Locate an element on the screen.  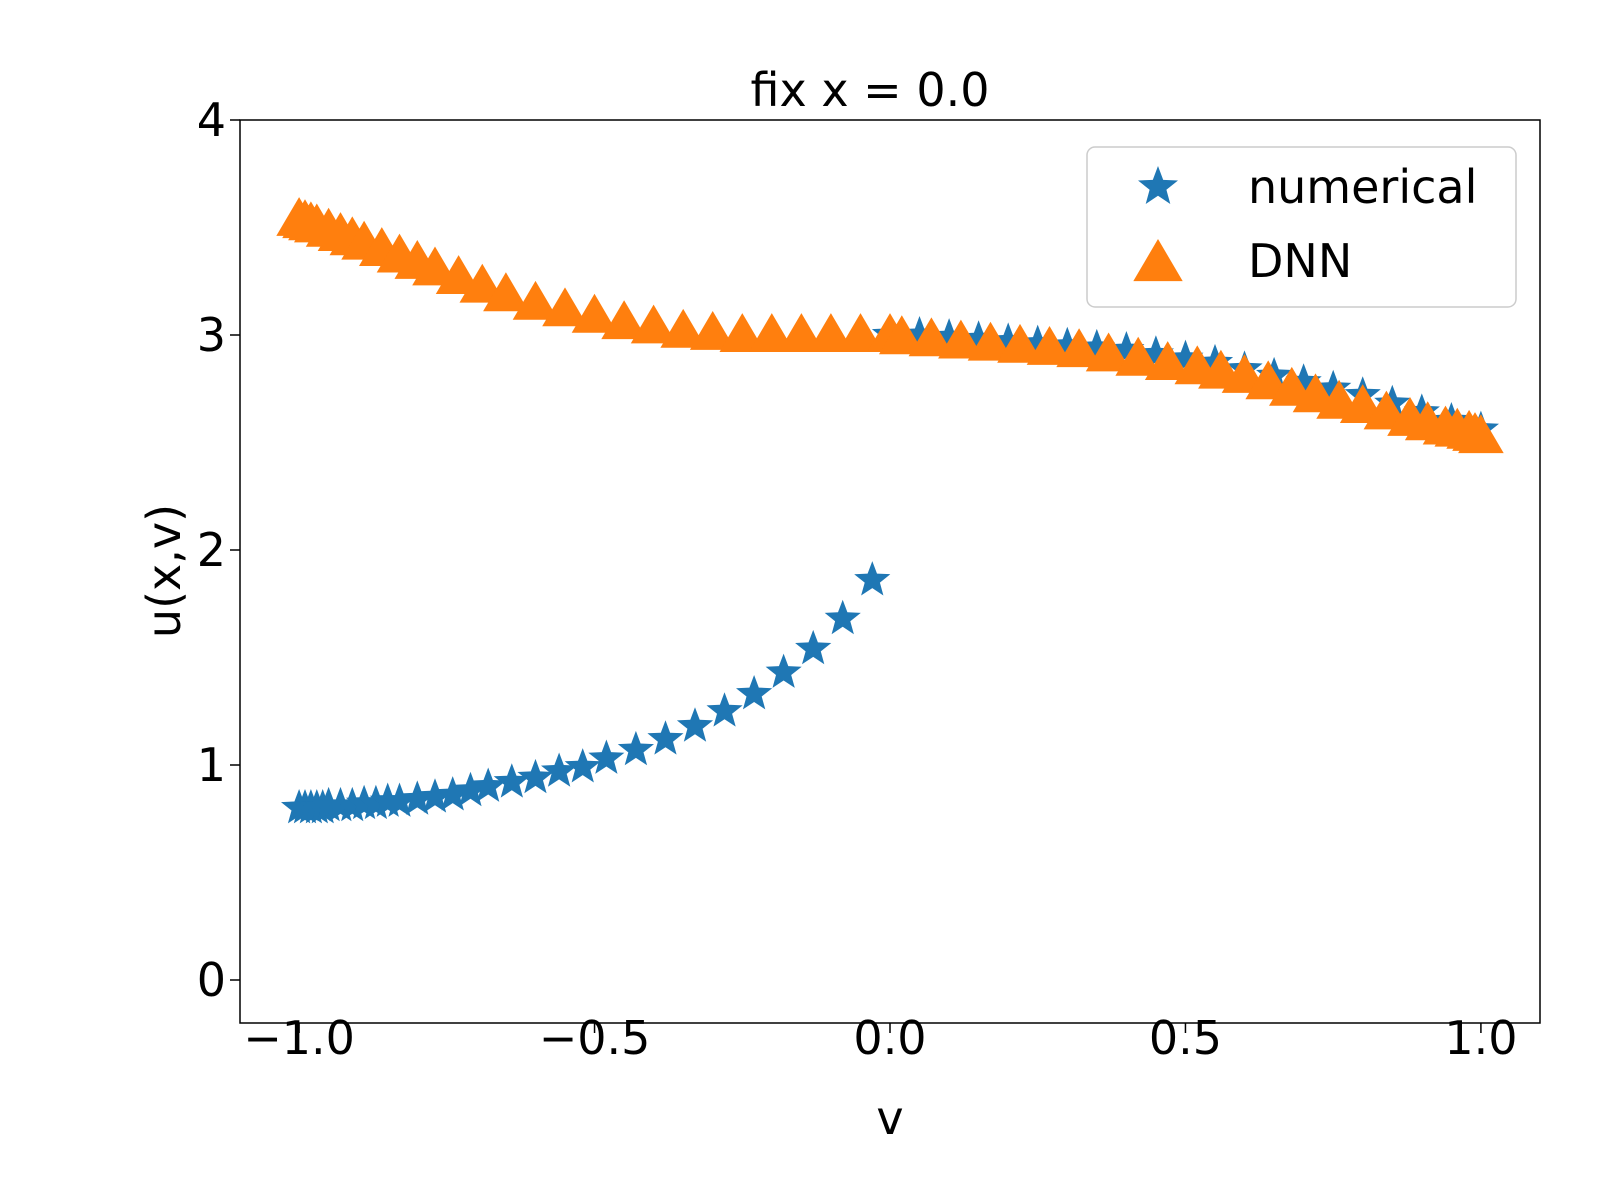
chart-title: fix x = 0.0 is located at coordinates (870, 90).